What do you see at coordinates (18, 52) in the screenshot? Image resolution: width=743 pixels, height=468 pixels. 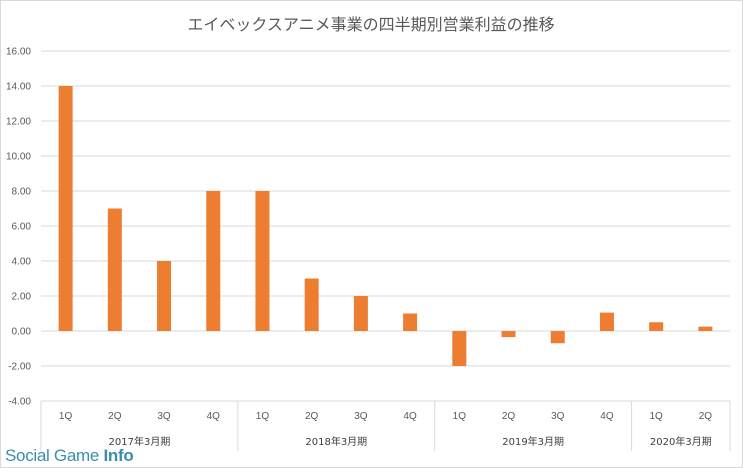 I see `y-tick-label: 16.00` at bounding box center [18, 52].